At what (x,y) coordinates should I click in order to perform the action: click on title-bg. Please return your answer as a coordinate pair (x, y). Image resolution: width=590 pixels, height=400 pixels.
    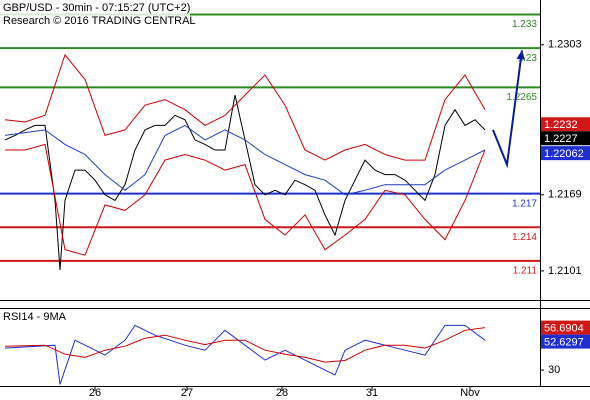
    Looking at the image, I should click on (95, 14).